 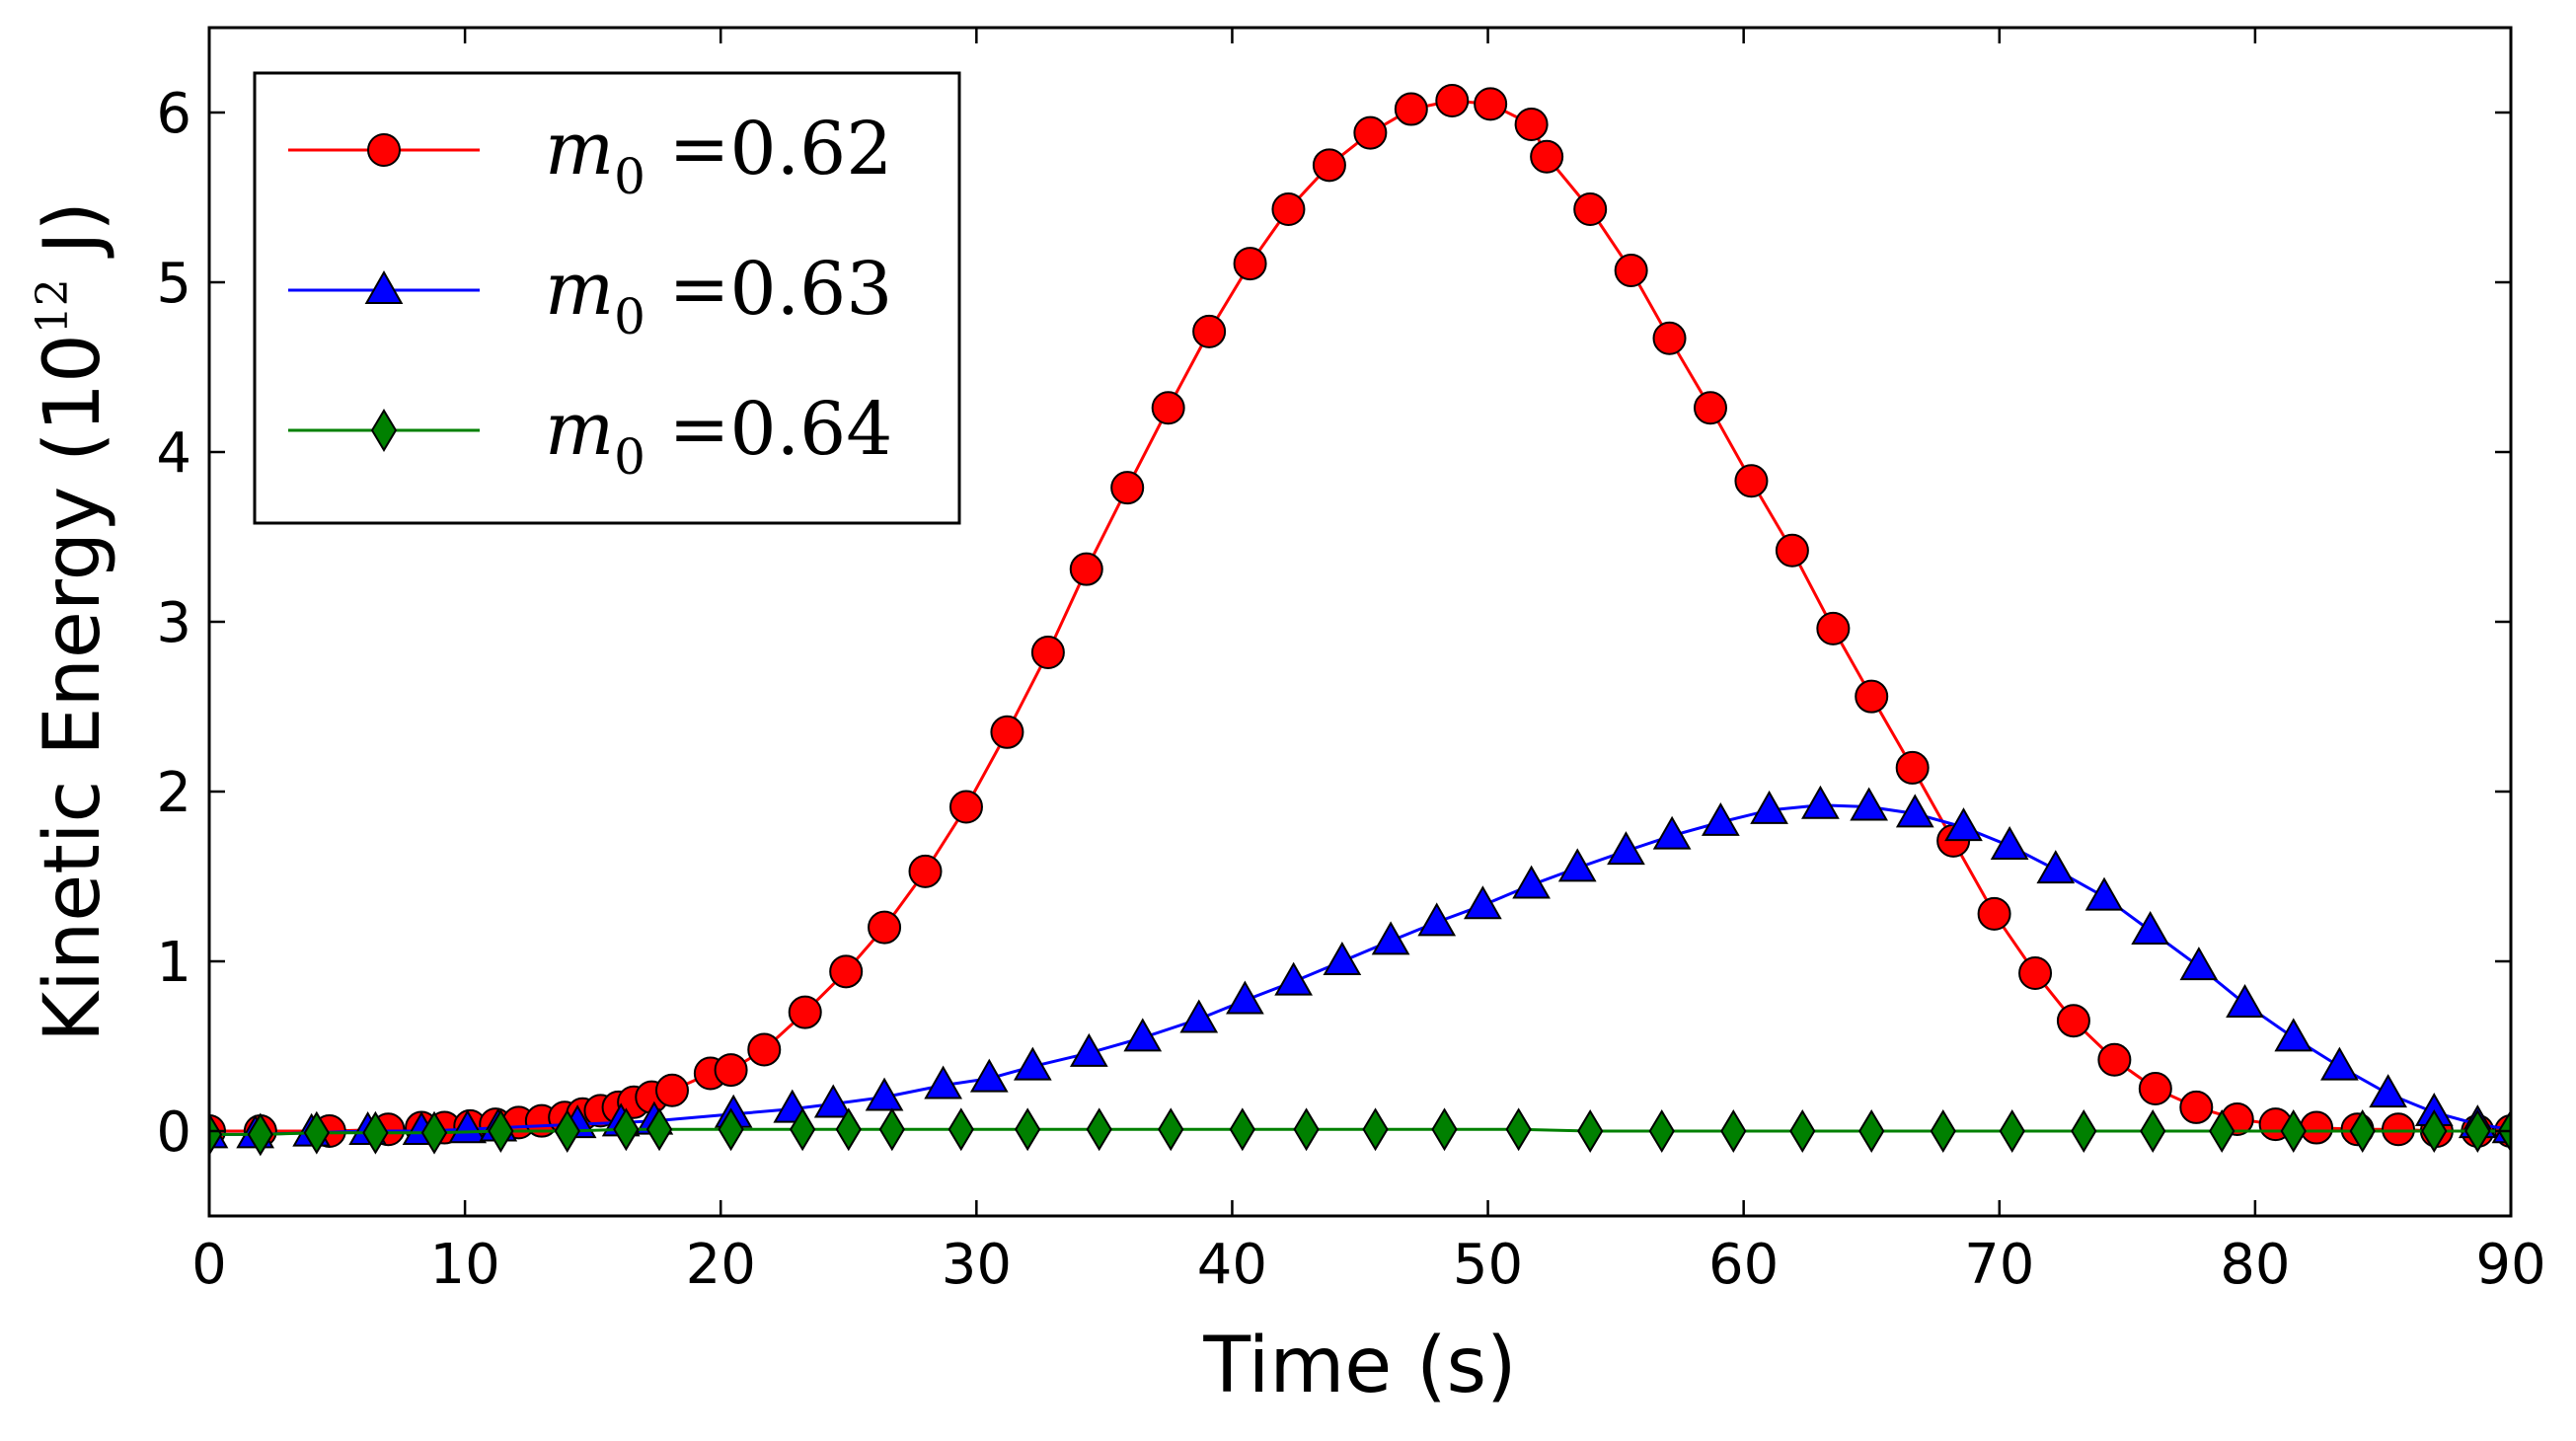 I want to click on x-axis-title: Time (s), so click(x=1359, y=1366).